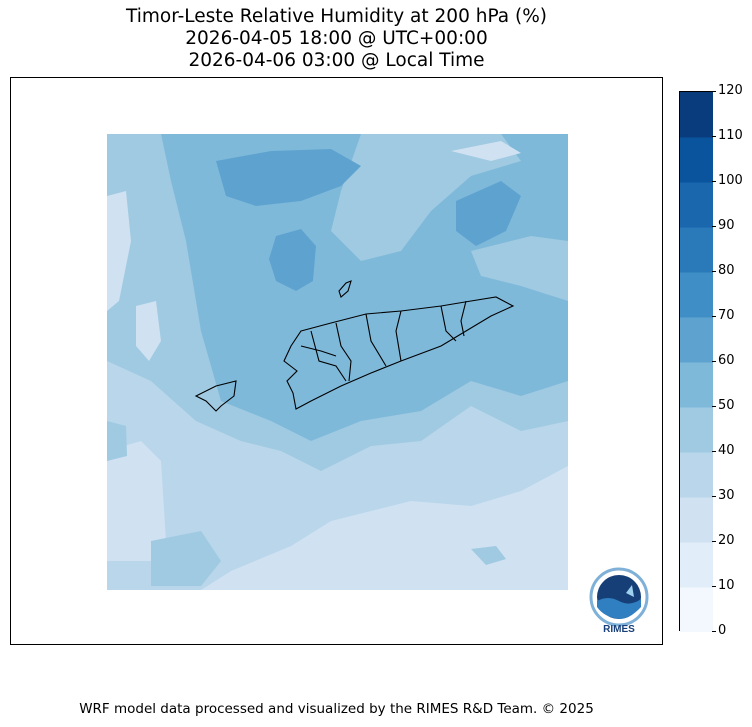 This screenshot has height=727, width=752. Describe the element at coordinates (723, 226) in the screenshot. I see `colorbar-tick-label: 90` at that location.